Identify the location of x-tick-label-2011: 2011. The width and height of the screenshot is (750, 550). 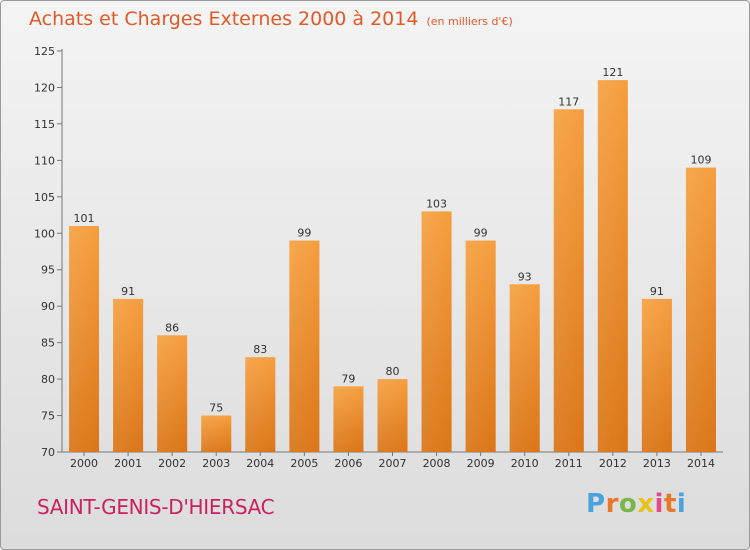
(569, 463).